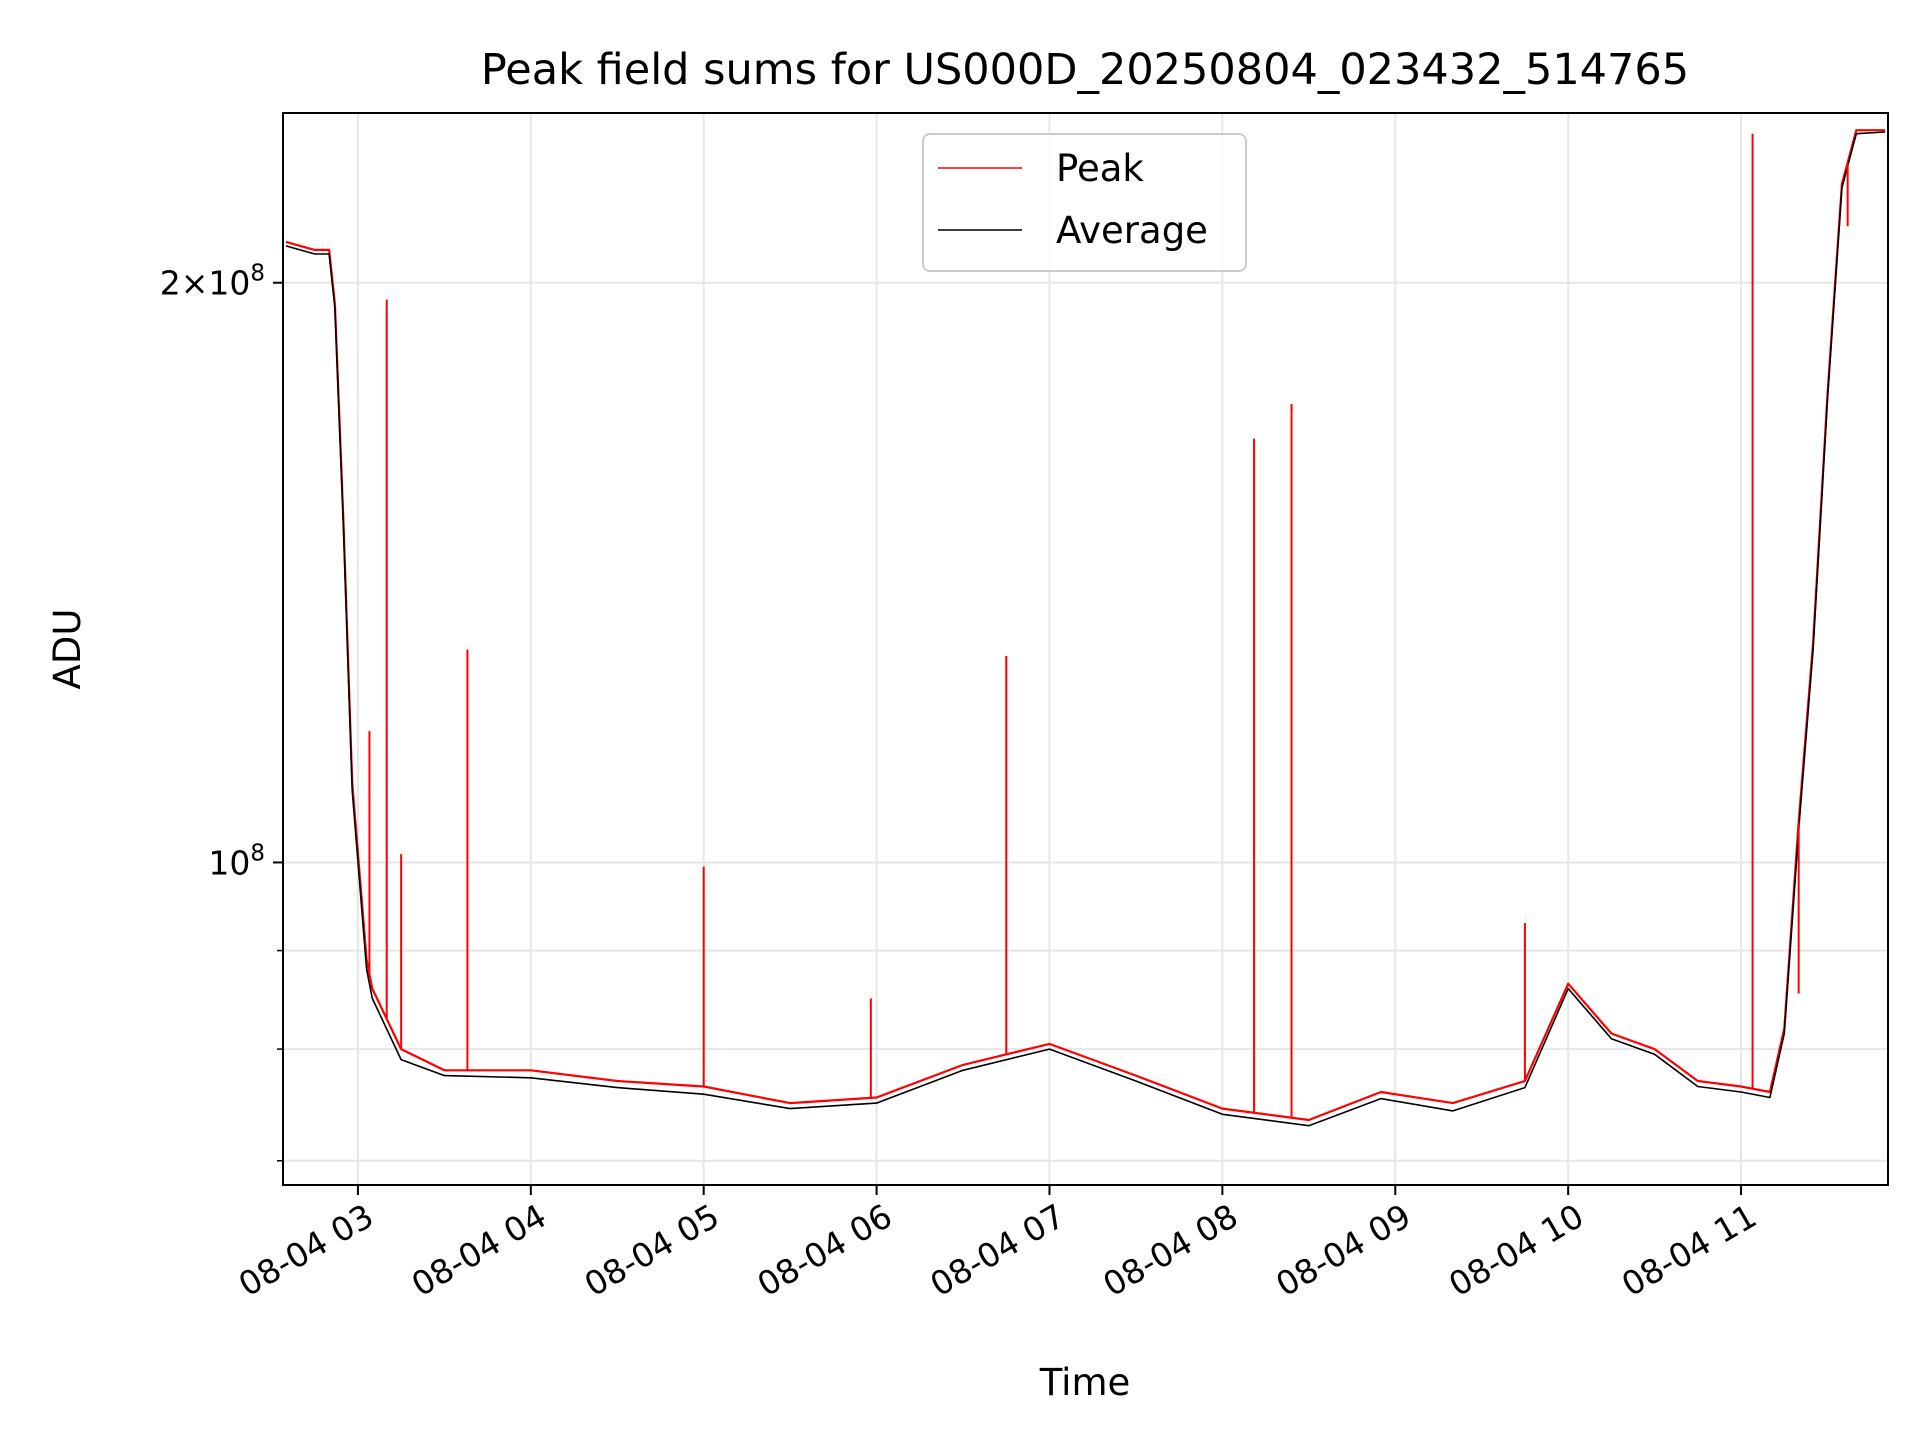 This screenshot has width=1920, height=1440. What do you see at coordinates (1085, 1382) in the screenshot?
I see `x-axis-label: Time` at bounding box center [1085, 1382].